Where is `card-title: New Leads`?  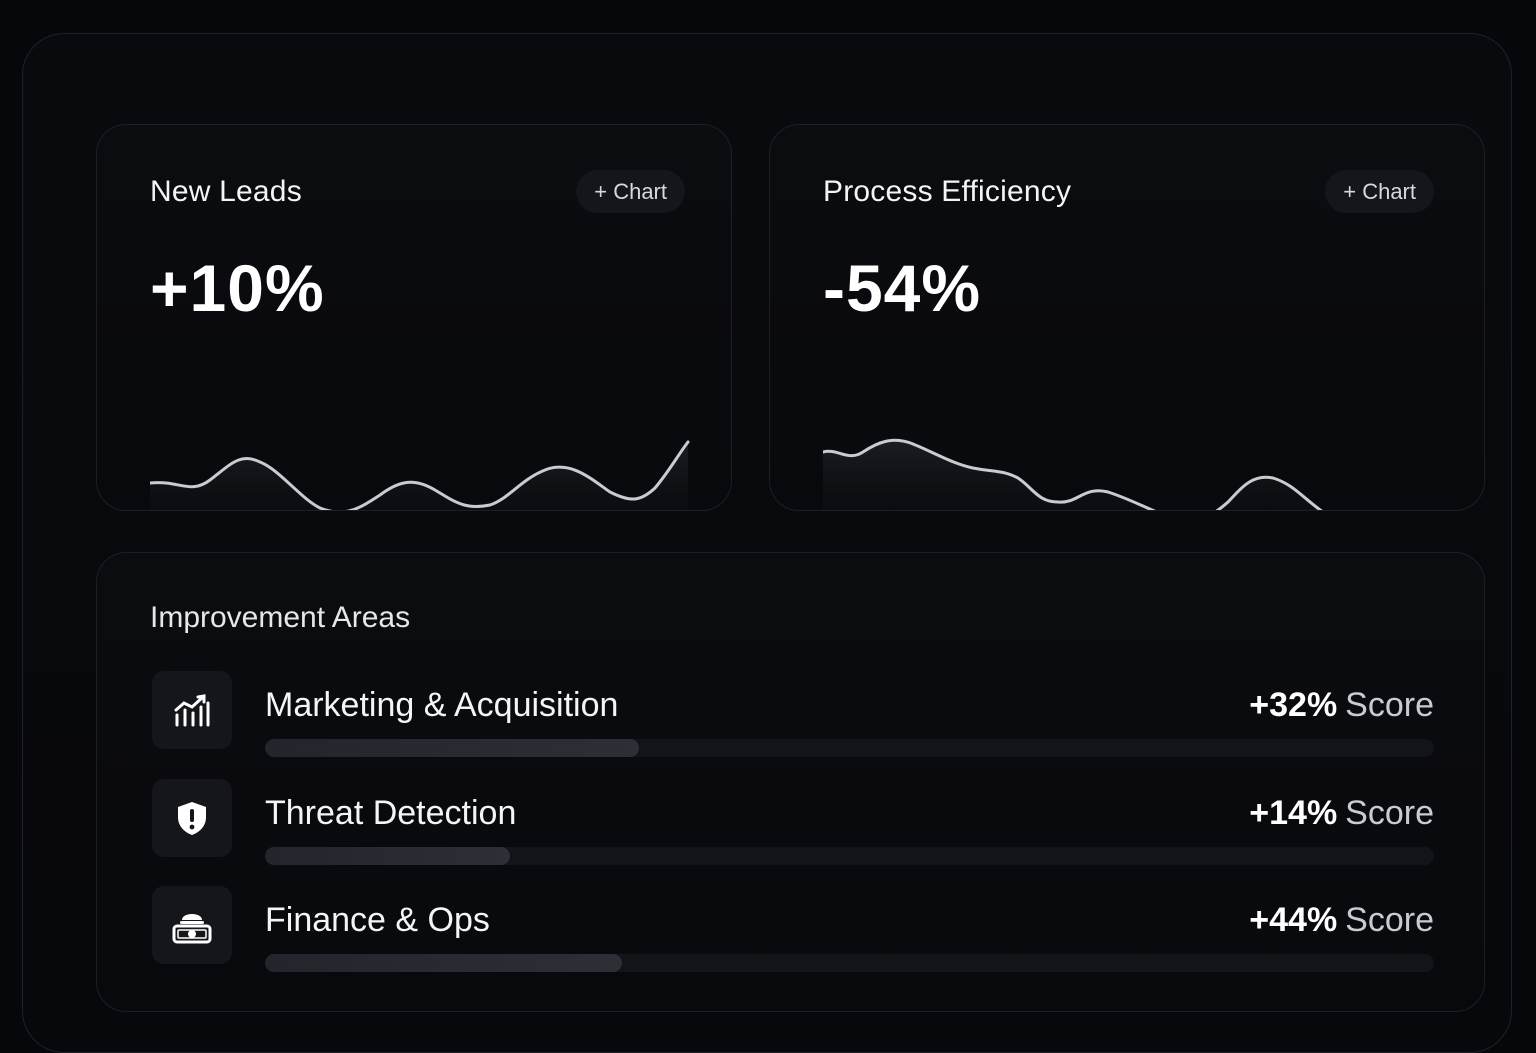 card-title: New Leads is located at coordinates (226, 191).